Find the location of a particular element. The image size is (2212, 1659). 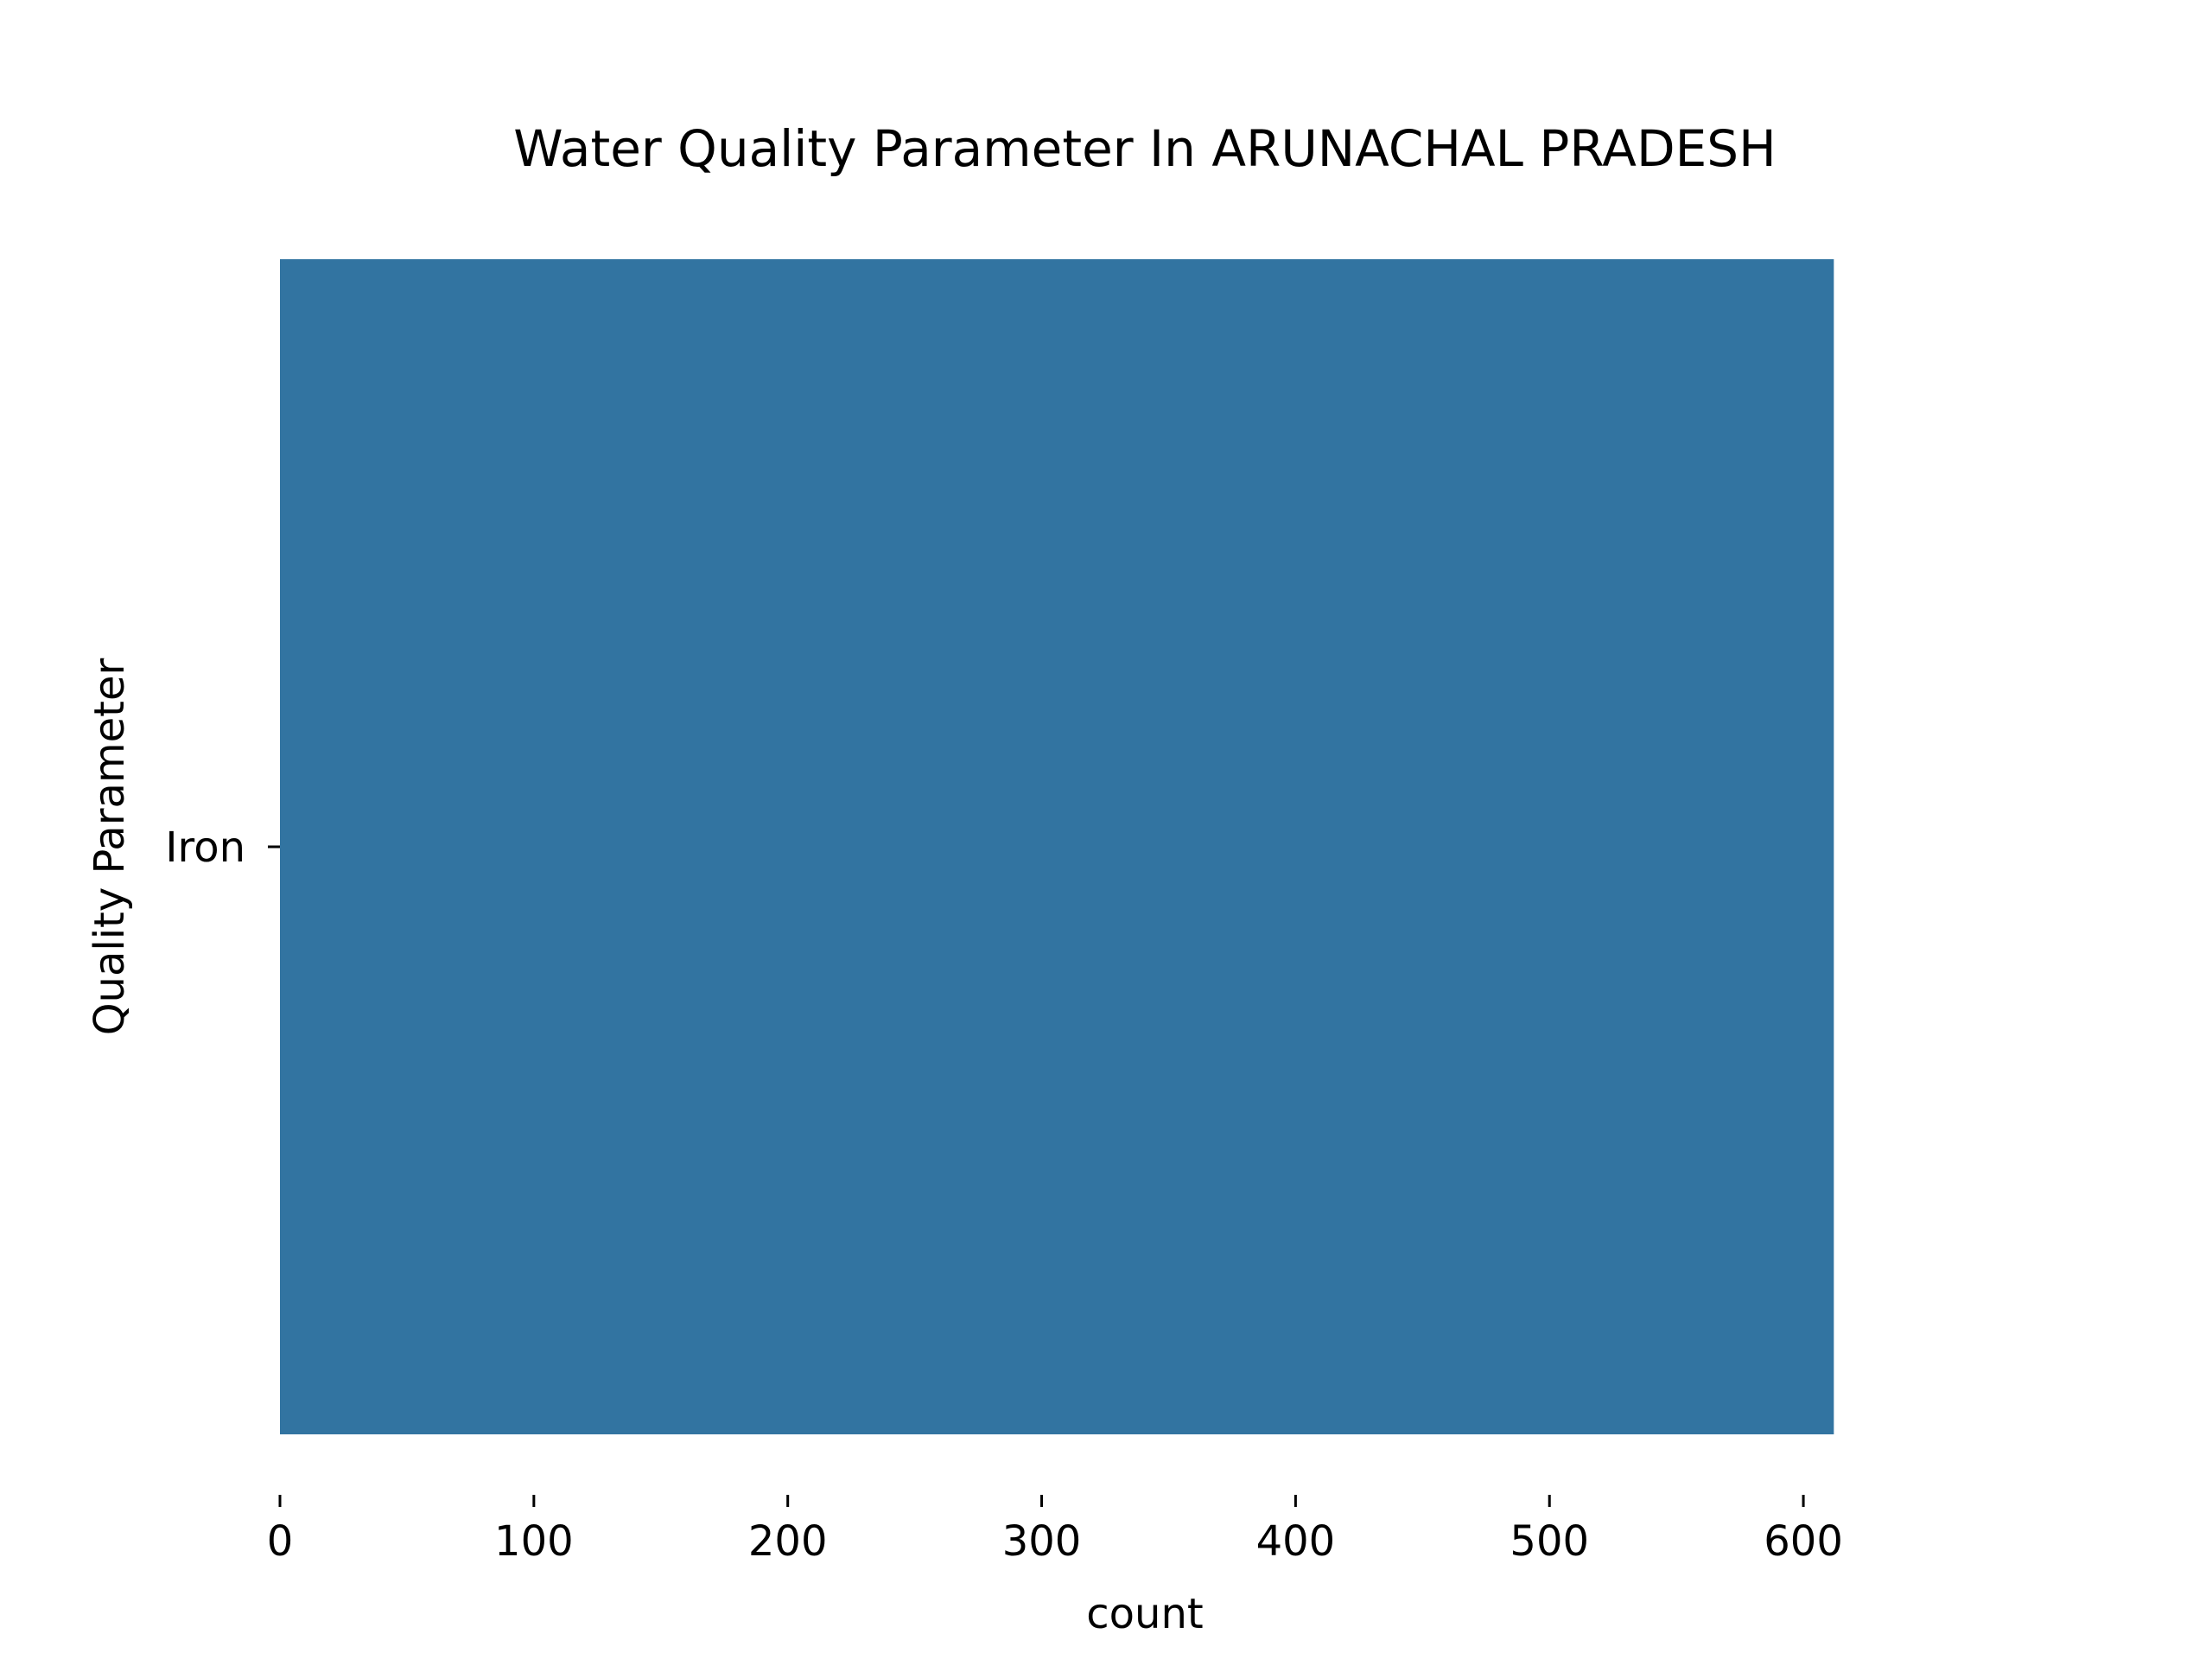

x-axis-label: count is located at coordinates (1144, 1614).